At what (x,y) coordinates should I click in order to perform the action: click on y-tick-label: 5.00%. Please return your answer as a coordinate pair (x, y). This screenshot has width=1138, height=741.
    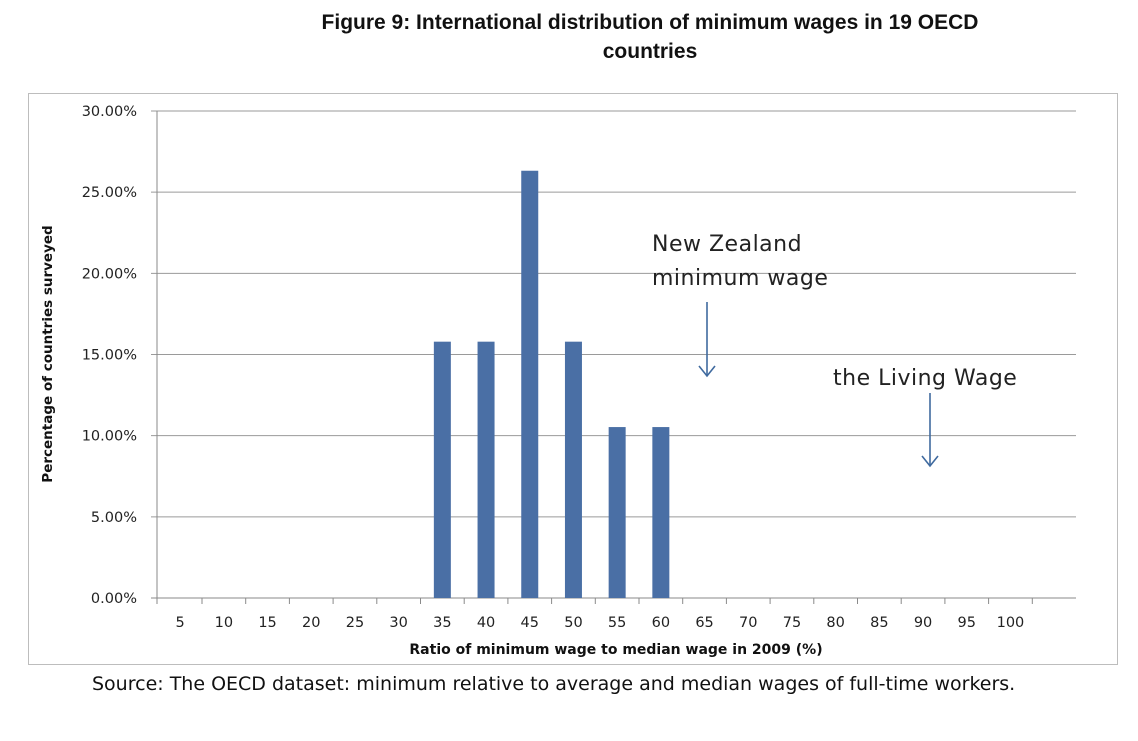
    Looking at the image, I should click on (114, 518).